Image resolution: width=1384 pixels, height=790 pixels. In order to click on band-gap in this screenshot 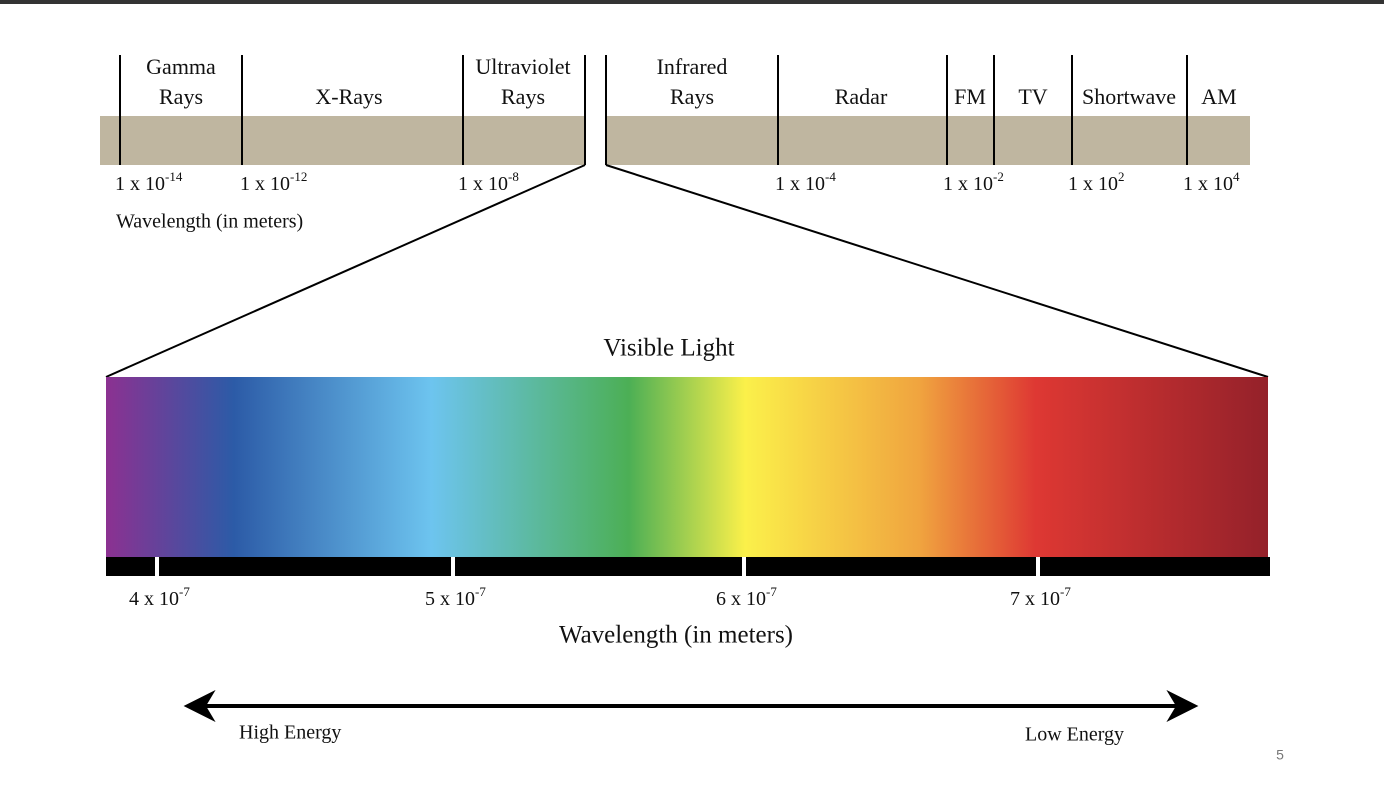, I will do `click(595, 140)`.